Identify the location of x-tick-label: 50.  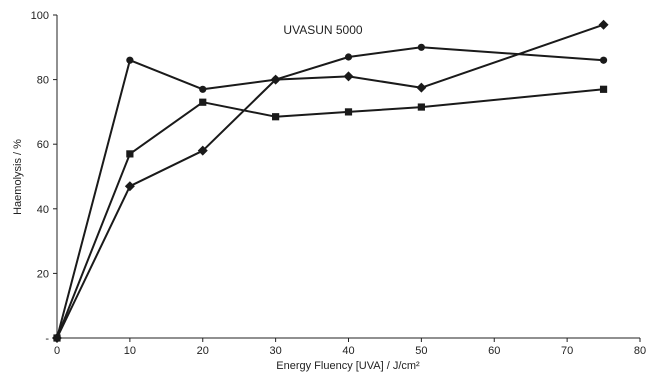
(421, 351).